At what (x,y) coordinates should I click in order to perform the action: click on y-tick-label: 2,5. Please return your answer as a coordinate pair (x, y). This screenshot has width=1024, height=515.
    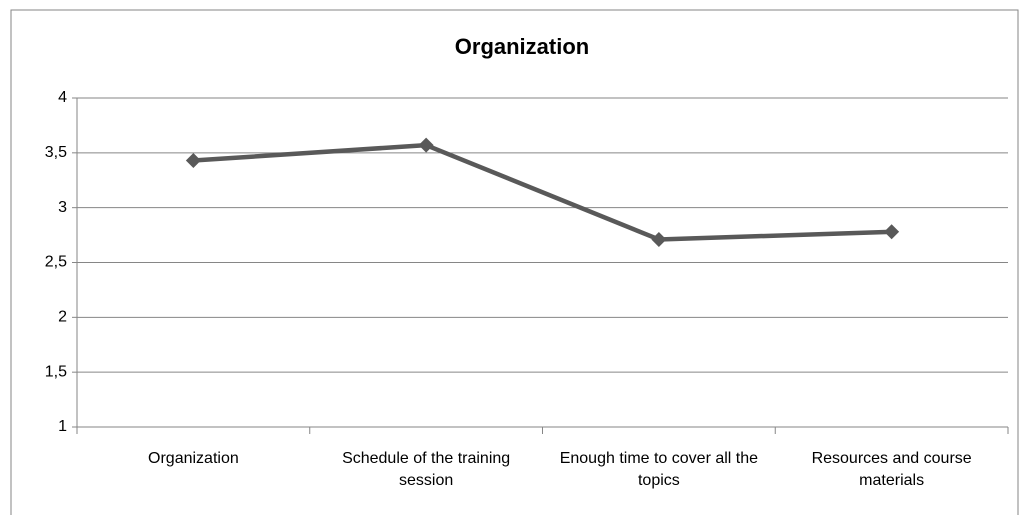
    Looking at the image, I should click on (56, 262).